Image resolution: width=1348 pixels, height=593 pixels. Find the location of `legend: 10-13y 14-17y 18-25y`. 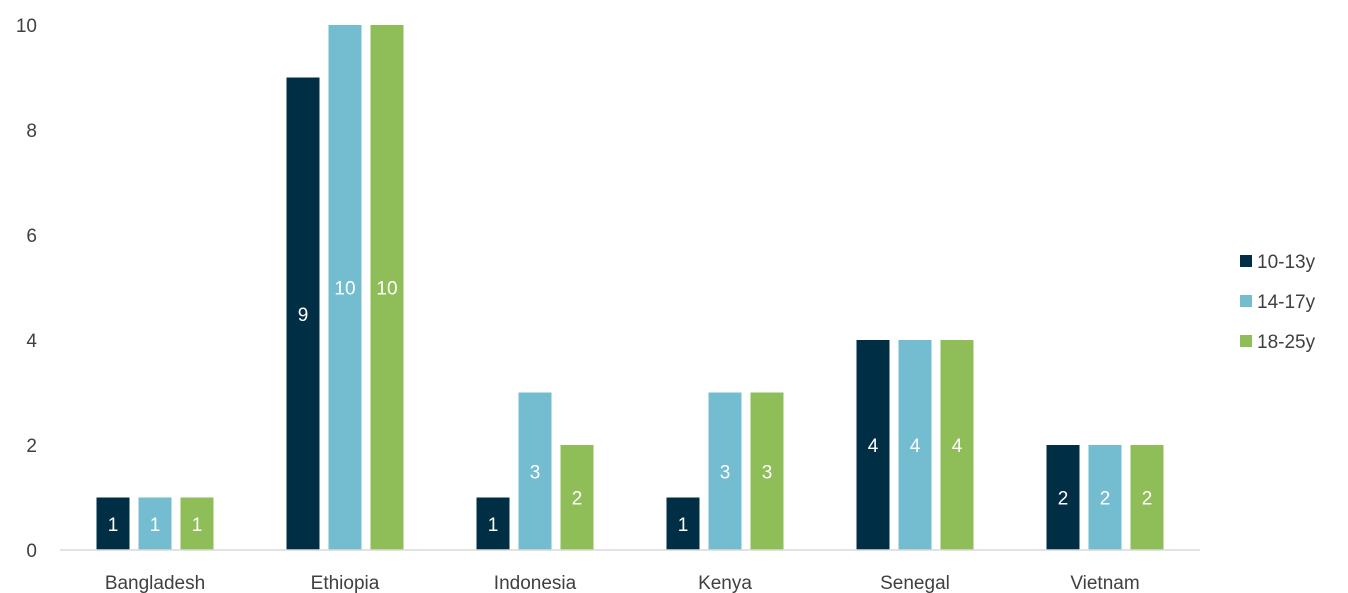

legend: 10-13y 14-17y 18-25y is located at coordinates (1278, 302).